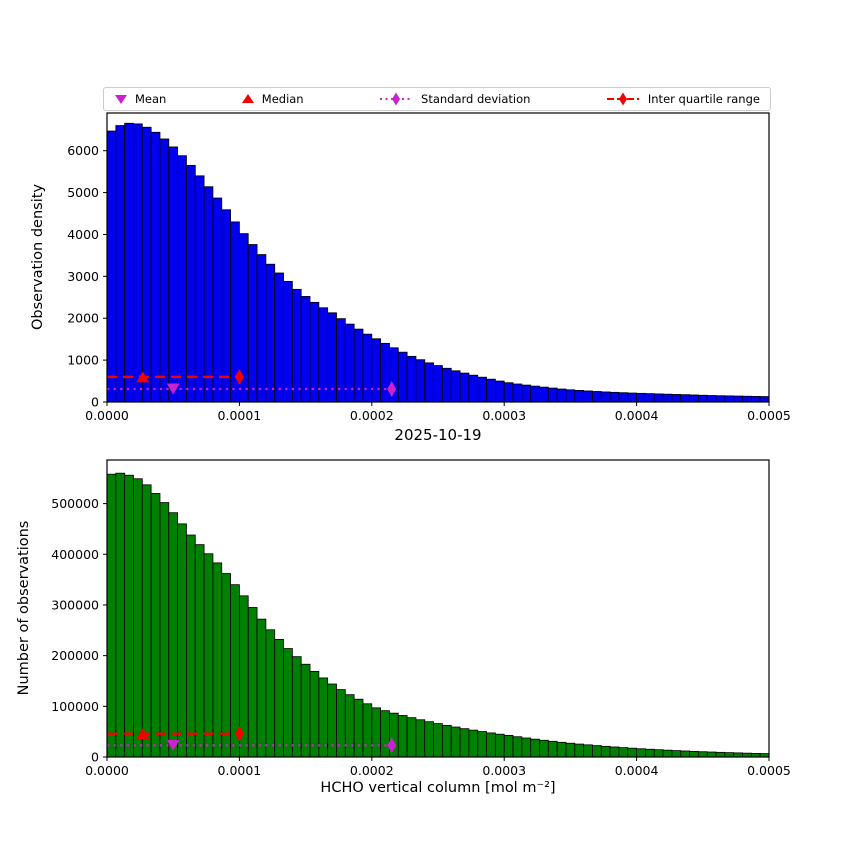  What do you see at coordinates (107, 770) in the screenshot?
I see `x-tick-label: 0.0000` at bounding box center [107, 770].